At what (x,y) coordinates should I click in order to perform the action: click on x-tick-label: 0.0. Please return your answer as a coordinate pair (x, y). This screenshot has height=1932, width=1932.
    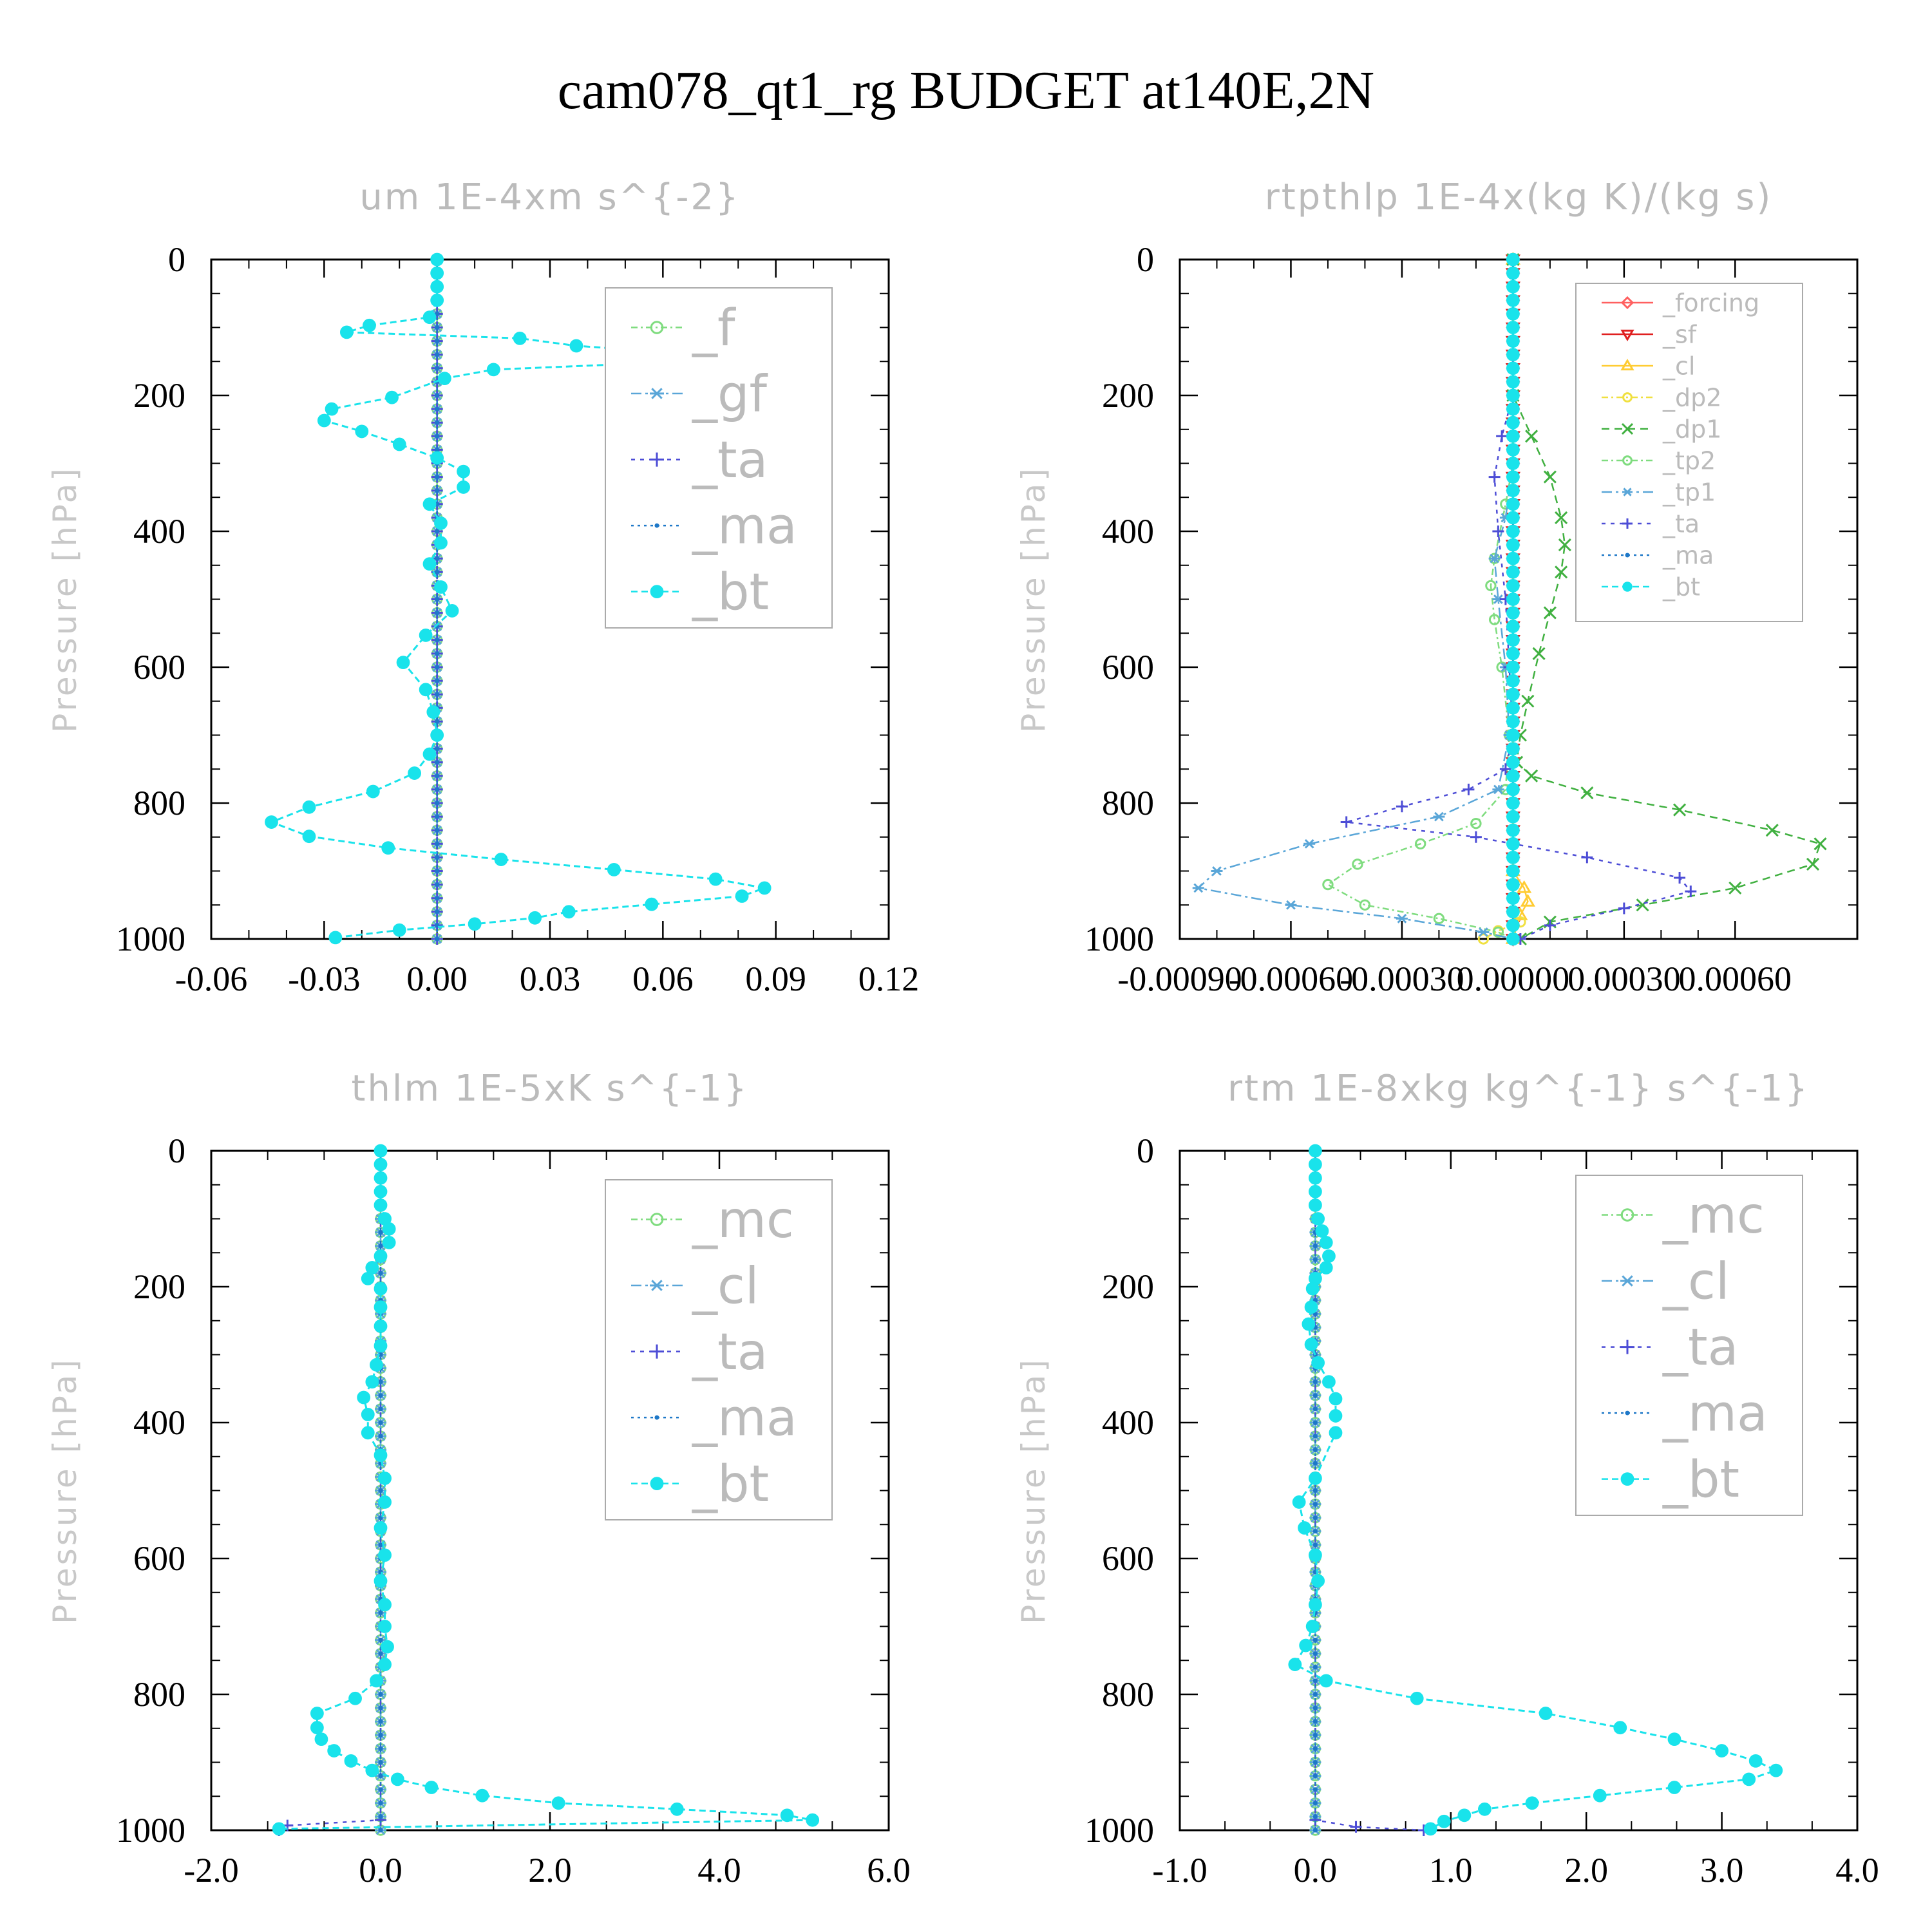
    Looking at the image, I should click on (381, 1870).